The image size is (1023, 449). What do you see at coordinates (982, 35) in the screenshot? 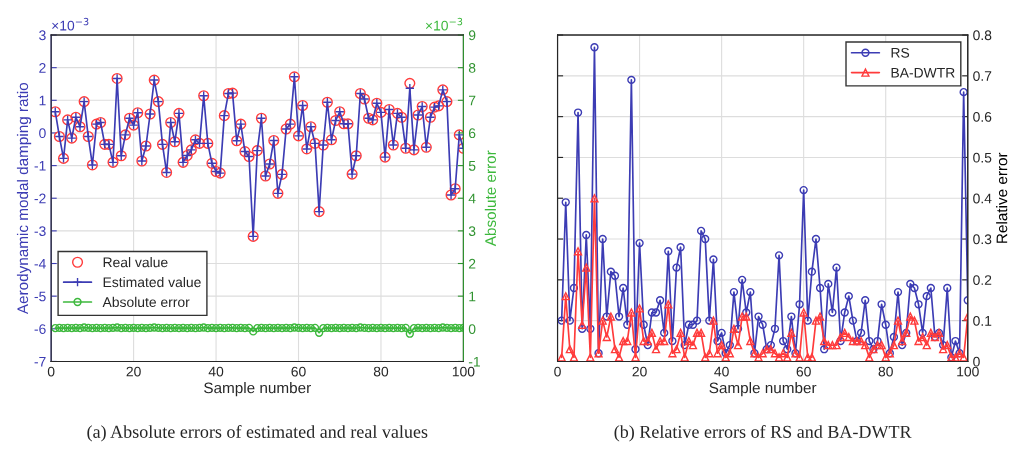
I see `y2-tick-label: 0.8` at bounding box center [982, 35].